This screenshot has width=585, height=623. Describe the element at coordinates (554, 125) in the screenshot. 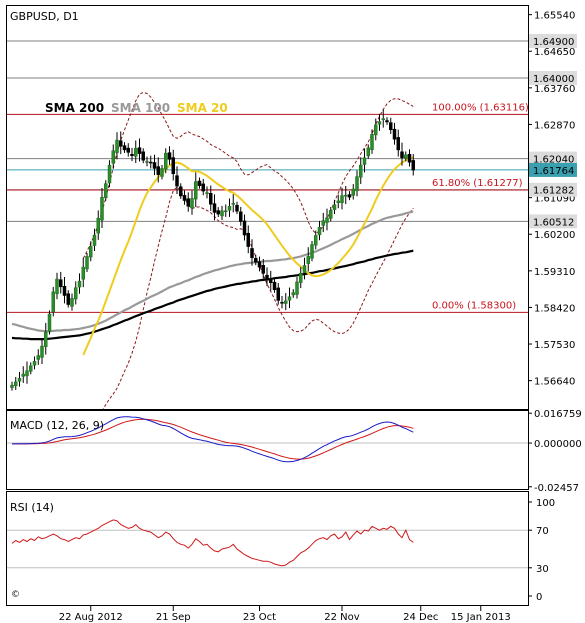

I see `price-tick-label: 1.62870` at that location.